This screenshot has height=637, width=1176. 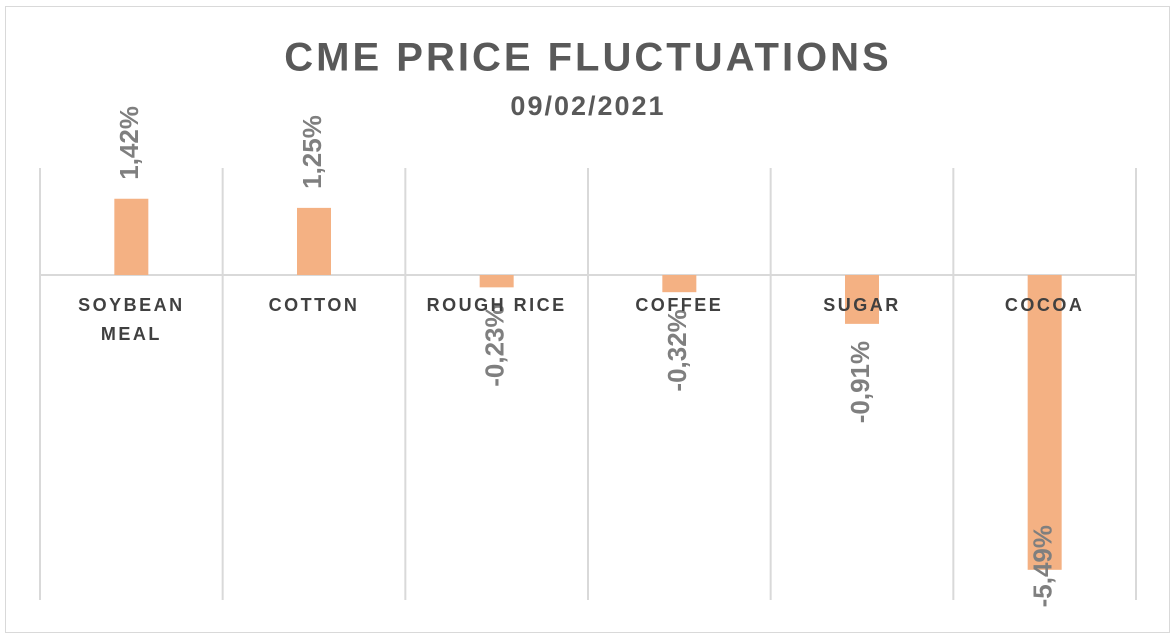 I want to click on x-tick-label: ROUGH RICE, so click(x=496, y=305).